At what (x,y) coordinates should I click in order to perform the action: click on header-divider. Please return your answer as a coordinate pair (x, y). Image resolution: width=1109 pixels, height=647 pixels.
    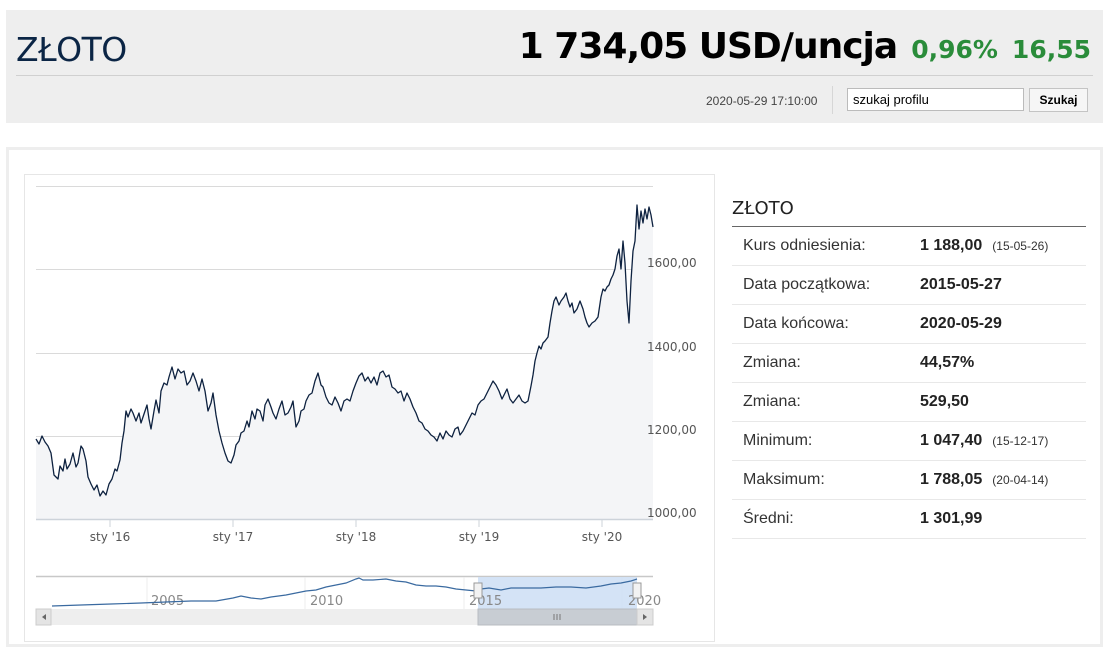
    Looking at the image, I should click on (554, 75).